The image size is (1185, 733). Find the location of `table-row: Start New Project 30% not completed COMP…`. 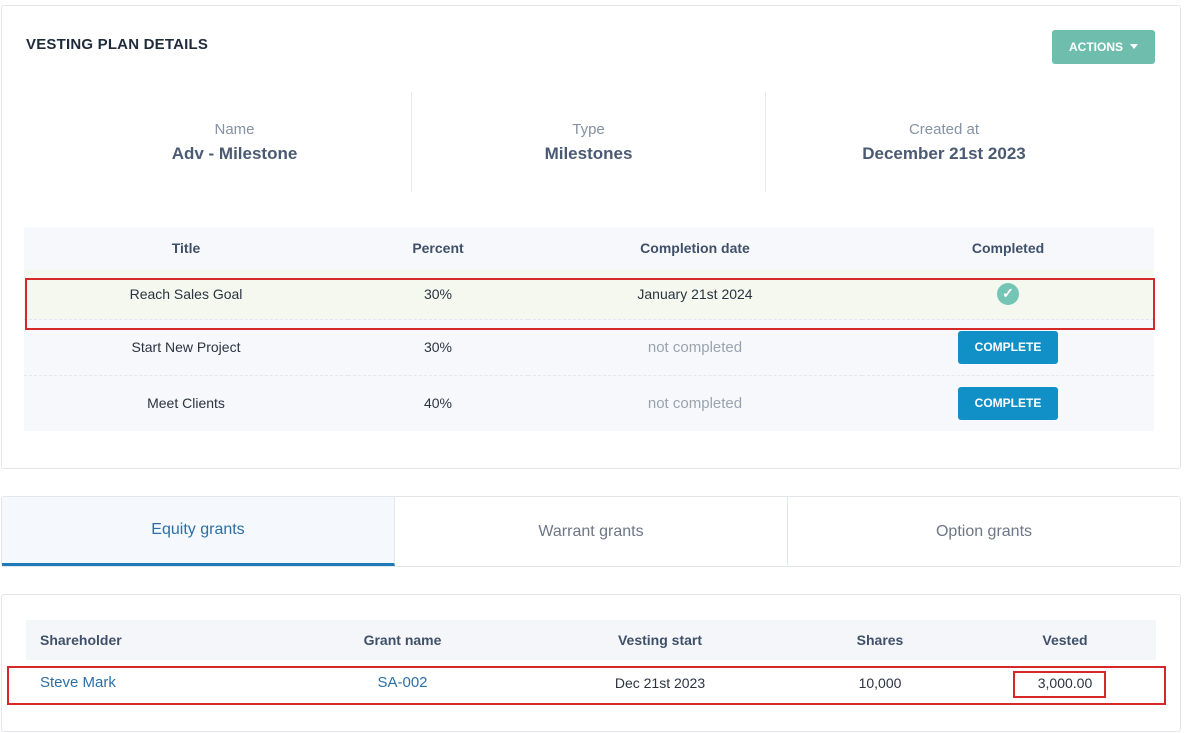

table-row: Start New Project 30% not completed COMP… is located at coordinates (589, 346).